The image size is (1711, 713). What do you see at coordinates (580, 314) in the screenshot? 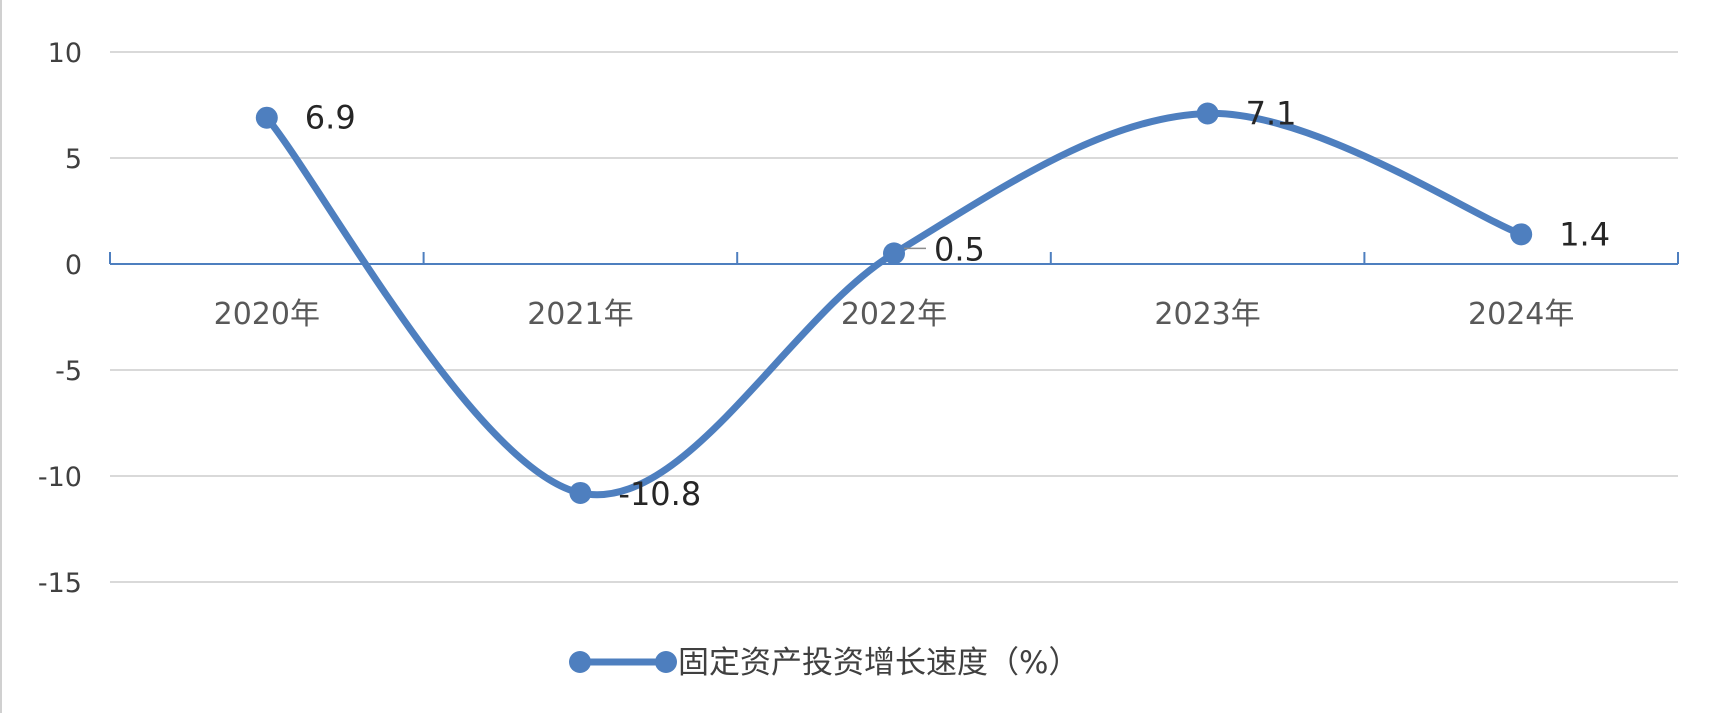
I see `x-tick-label: 2021年` at bounding box center [580, 314].